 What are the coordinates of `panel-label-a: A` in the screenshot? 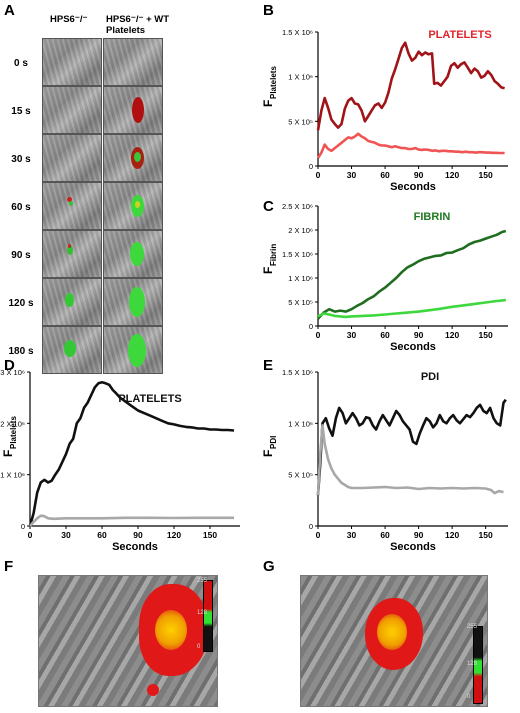 It's located at (9, 10).